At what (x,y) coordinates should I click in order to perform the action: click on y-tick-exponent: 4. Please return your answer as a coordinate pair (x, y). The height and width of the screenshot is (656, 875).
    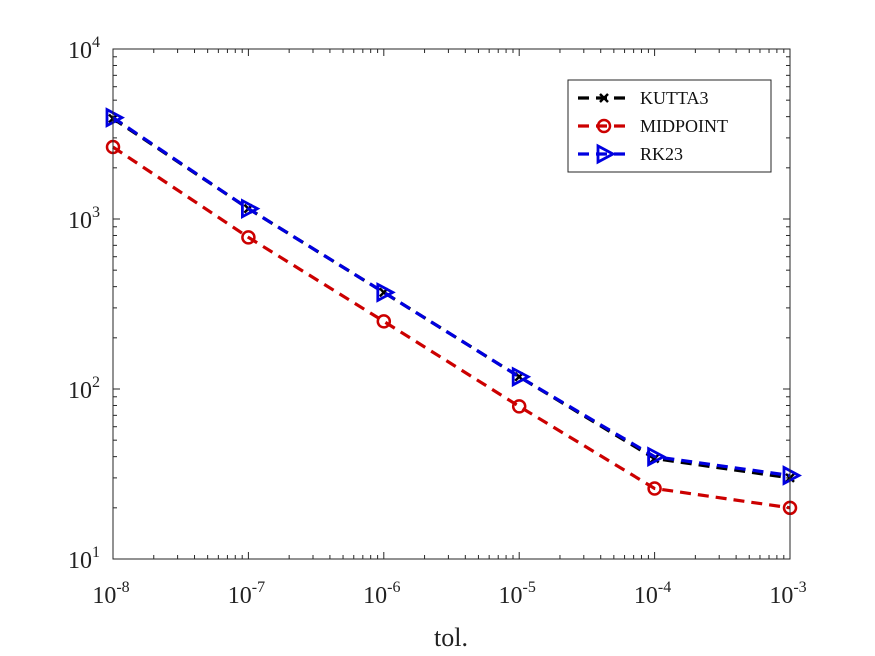
    Looking at the image, I should click on (96, 42).